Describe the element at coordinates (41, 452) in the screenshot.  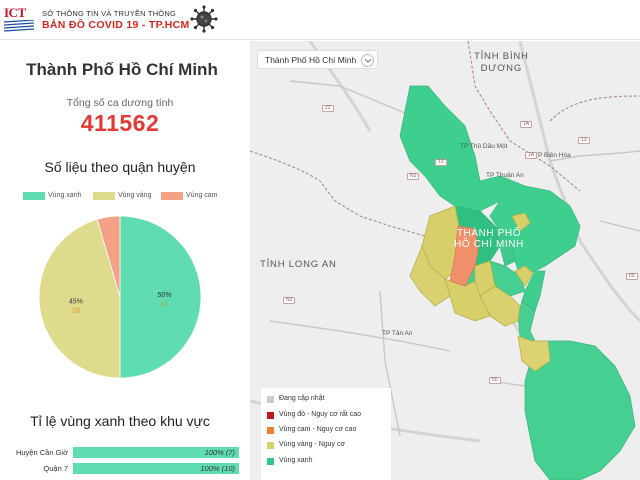
I see `ratio-bar-label: Huyện Cần Giờ` at that location.